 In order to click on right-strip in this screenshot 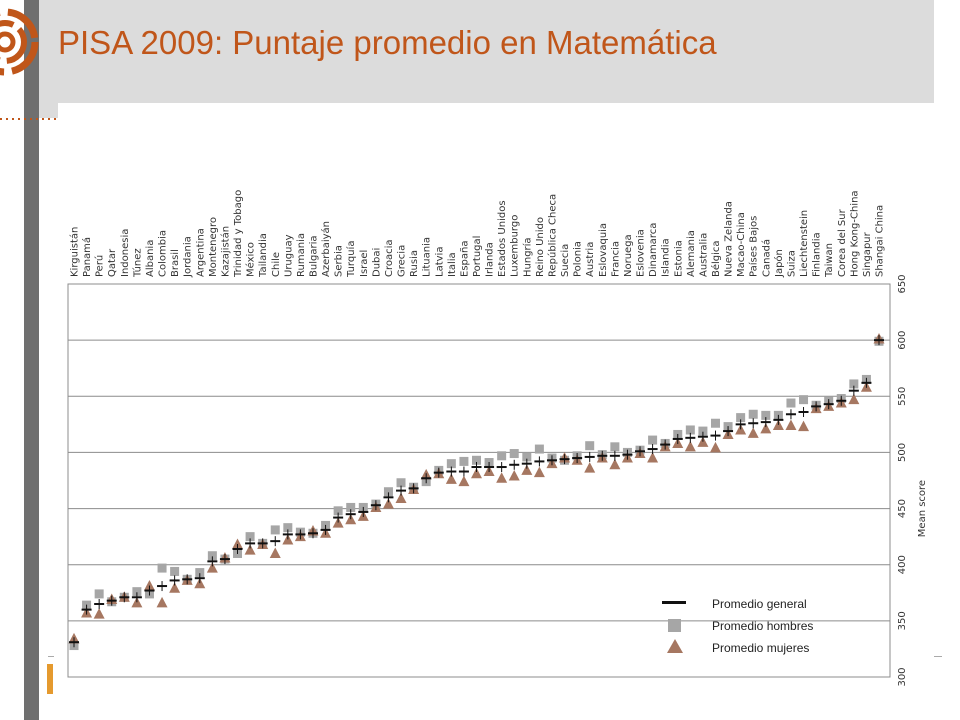, I will do `click(947, 50)`.